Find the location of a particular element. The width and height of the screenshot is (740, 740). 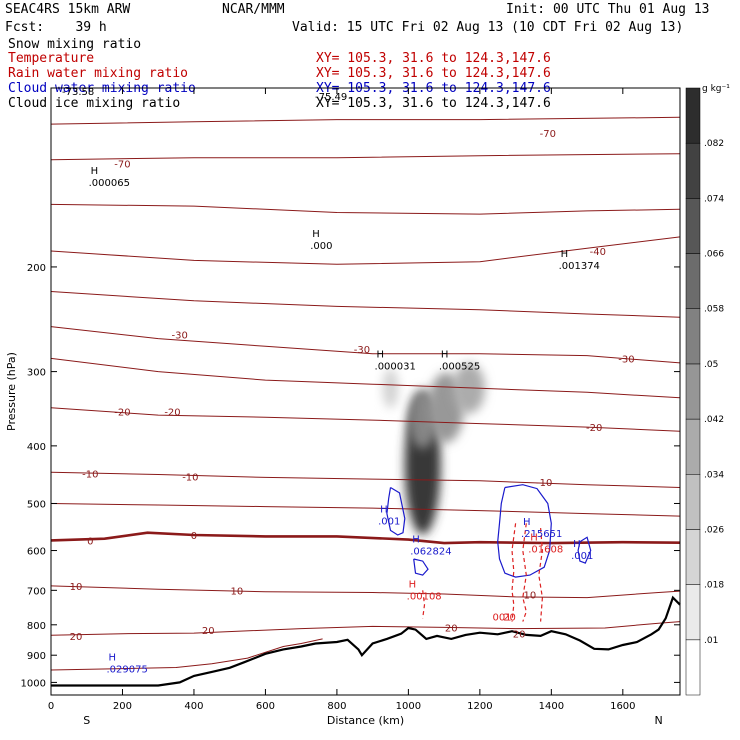

x-tick-label: 0 is located at coordinates (51, 706).